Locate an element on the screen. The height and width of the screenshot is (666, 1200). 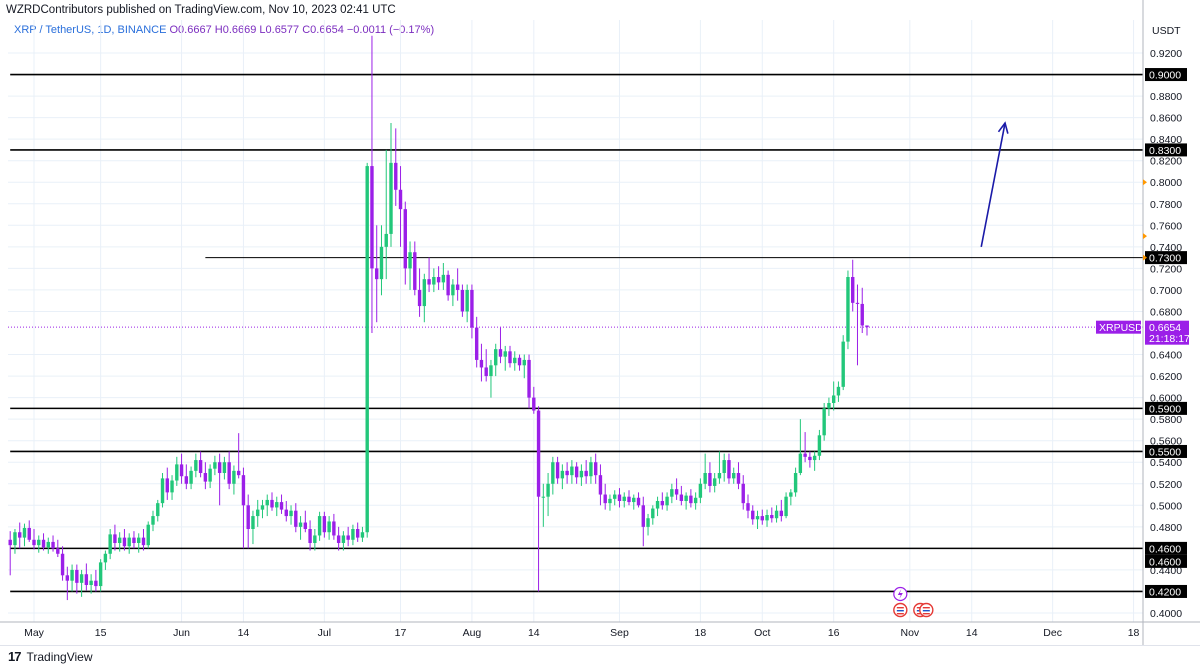
price-tick-label: 0.5200 is located at coordinates (1166, 485).